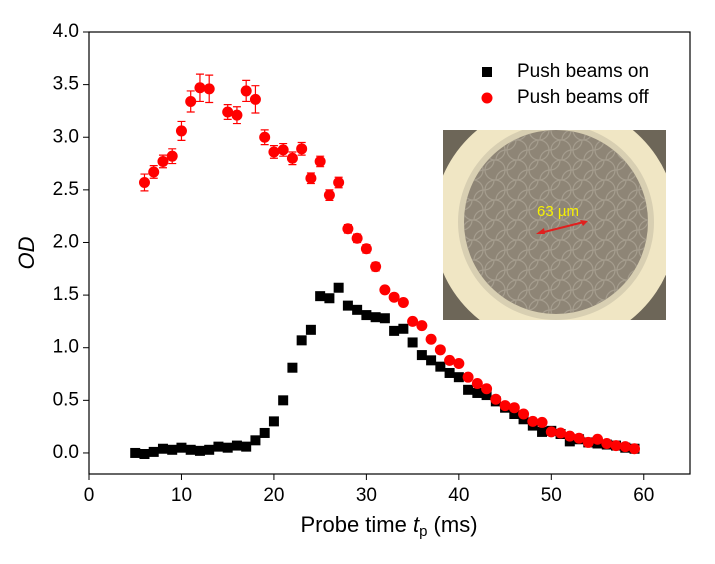 Image resolution: width=715 pixels, height=564 pixels. I want to click on y-tick-label: 3.0, so click(66, 136).